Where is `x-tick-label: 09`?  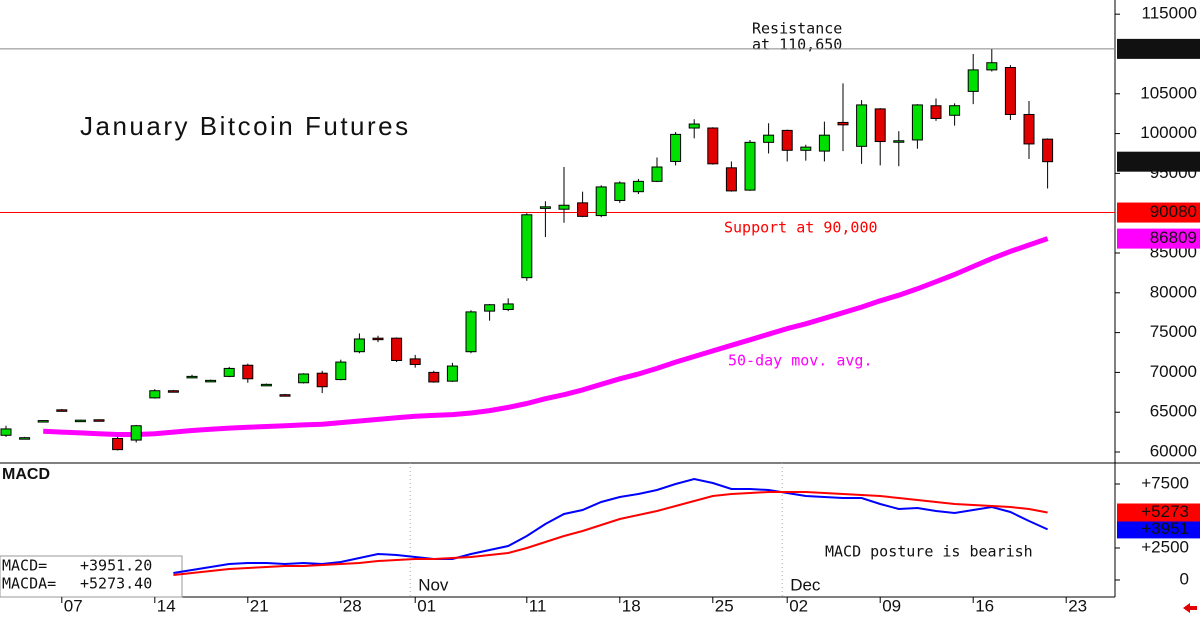 x-tick-label: 09 is located at coordinates (891, 605).